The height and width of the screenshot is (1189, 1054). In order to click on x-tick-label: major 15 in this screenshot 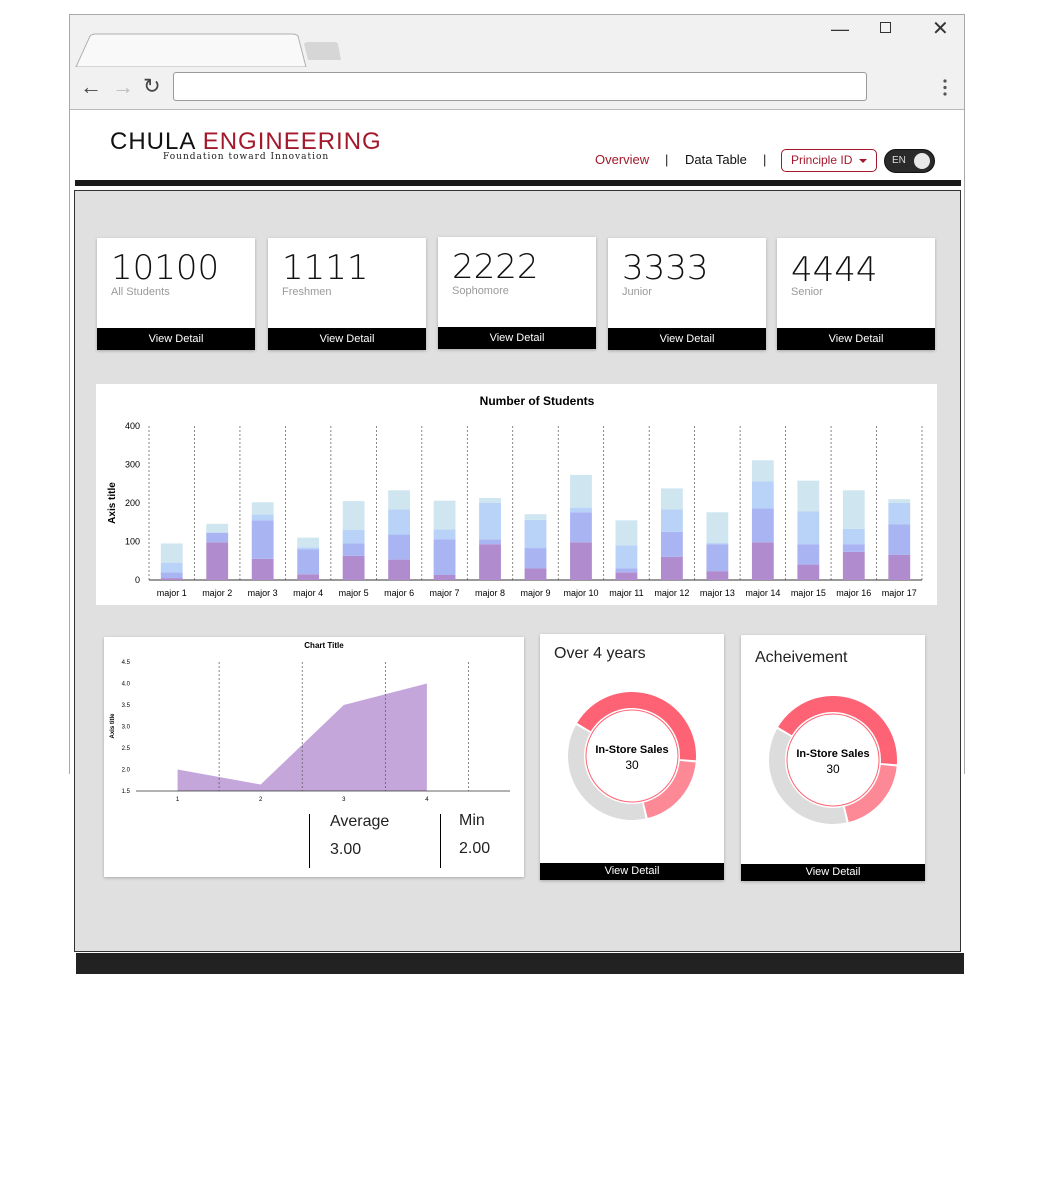, I will do `click(808, 593)`.